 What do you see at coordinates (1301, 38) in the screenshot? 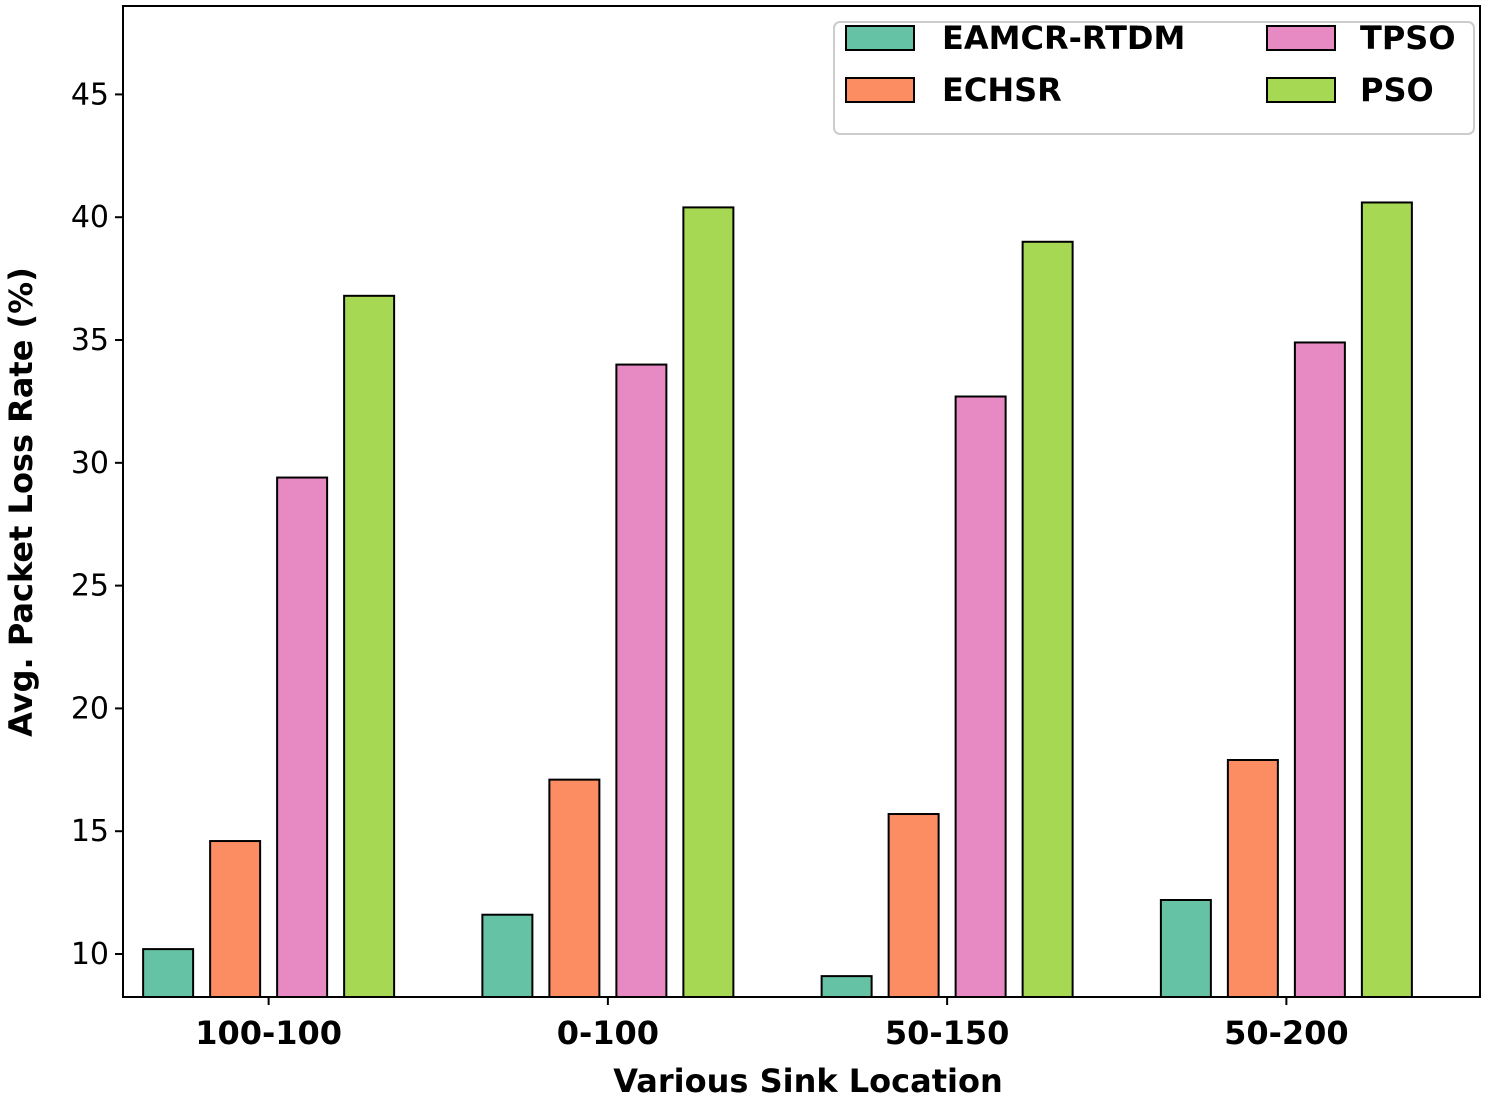
I see `legend-swatch-tpso` at bounding box center [1301, 38].